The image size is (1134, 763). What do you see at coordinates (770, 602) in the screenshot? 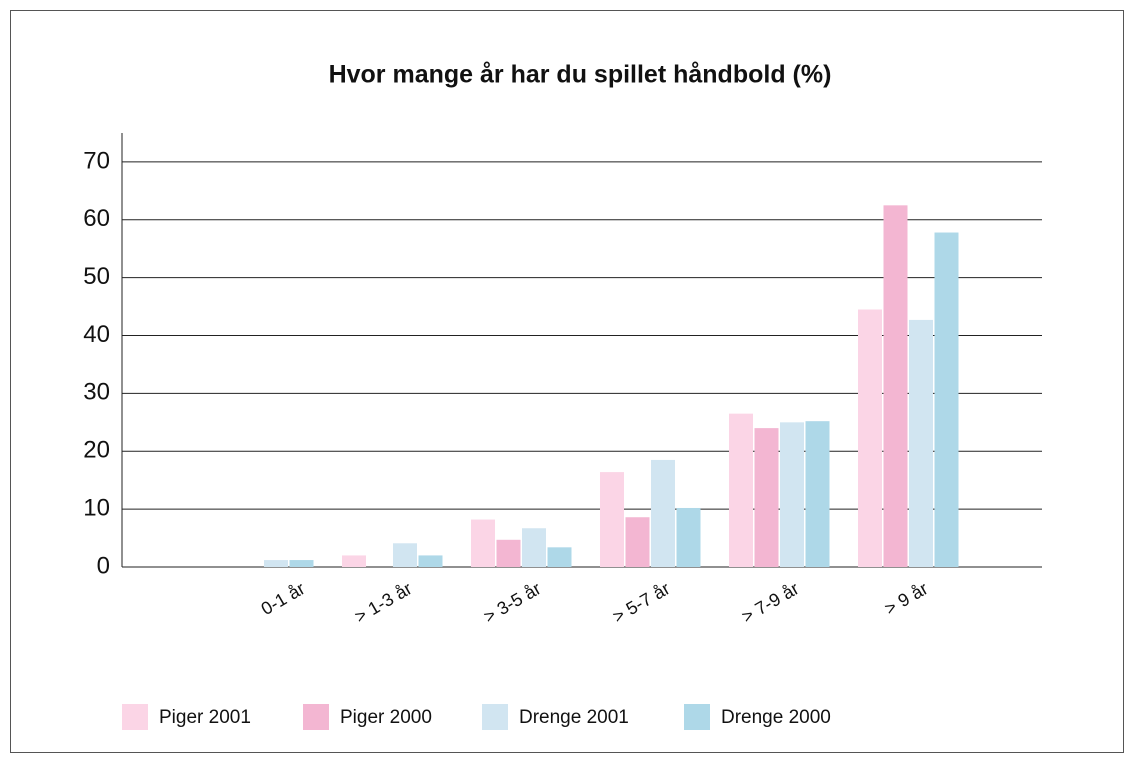
I see `x-tick-label: > 7-9 år` at bounding box center [770, 602].